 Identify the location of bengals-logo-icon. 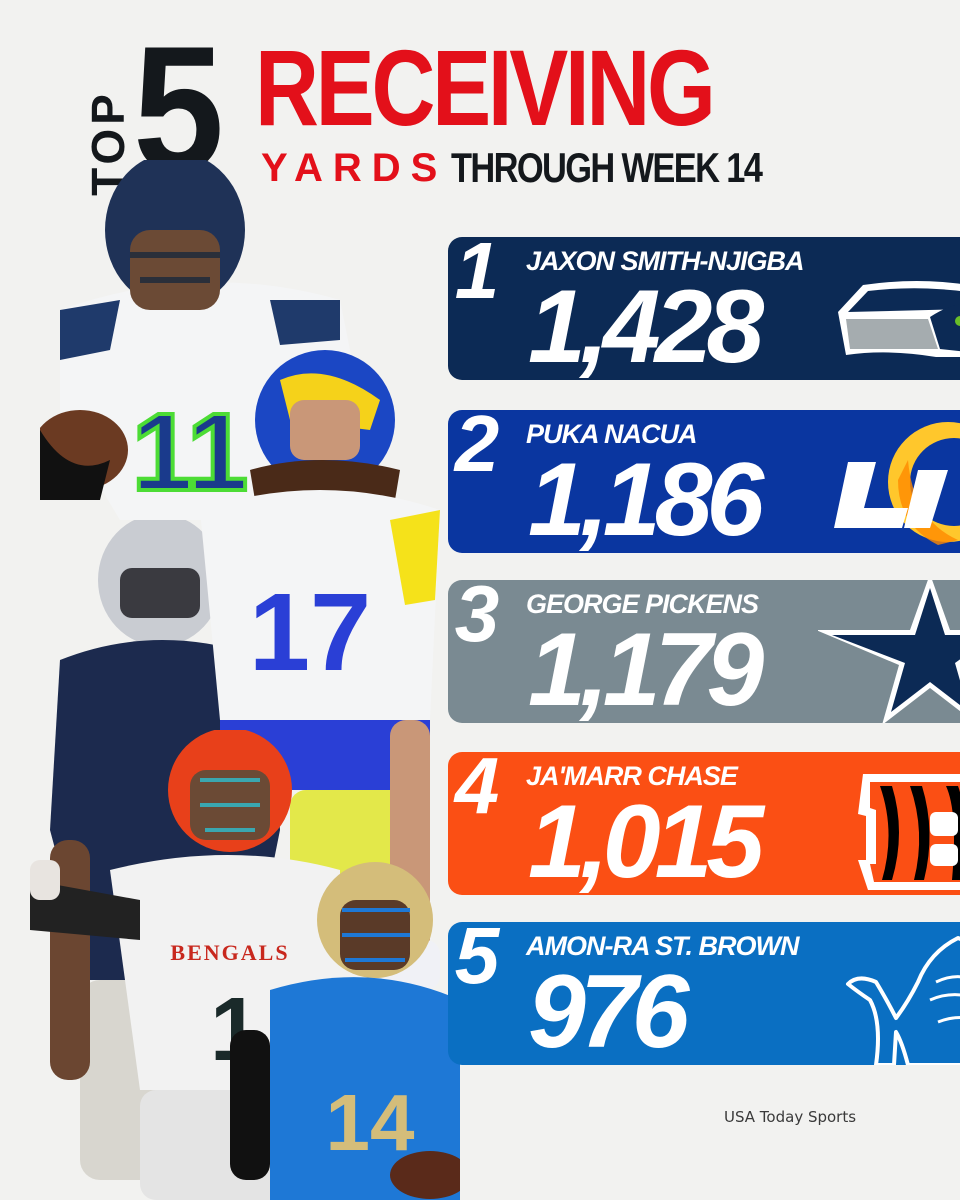
(909, 832).